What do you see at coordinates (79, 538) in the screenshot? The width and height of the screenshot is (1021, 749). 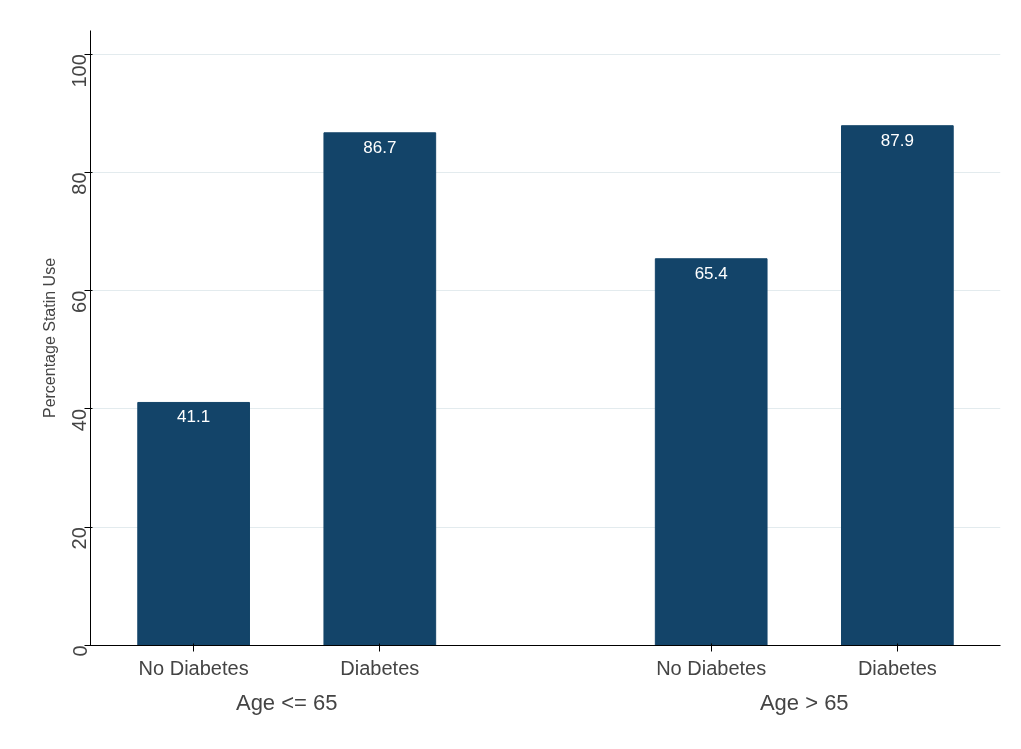 I see `y-tick-label: 20` at bounding box center [79, 538].